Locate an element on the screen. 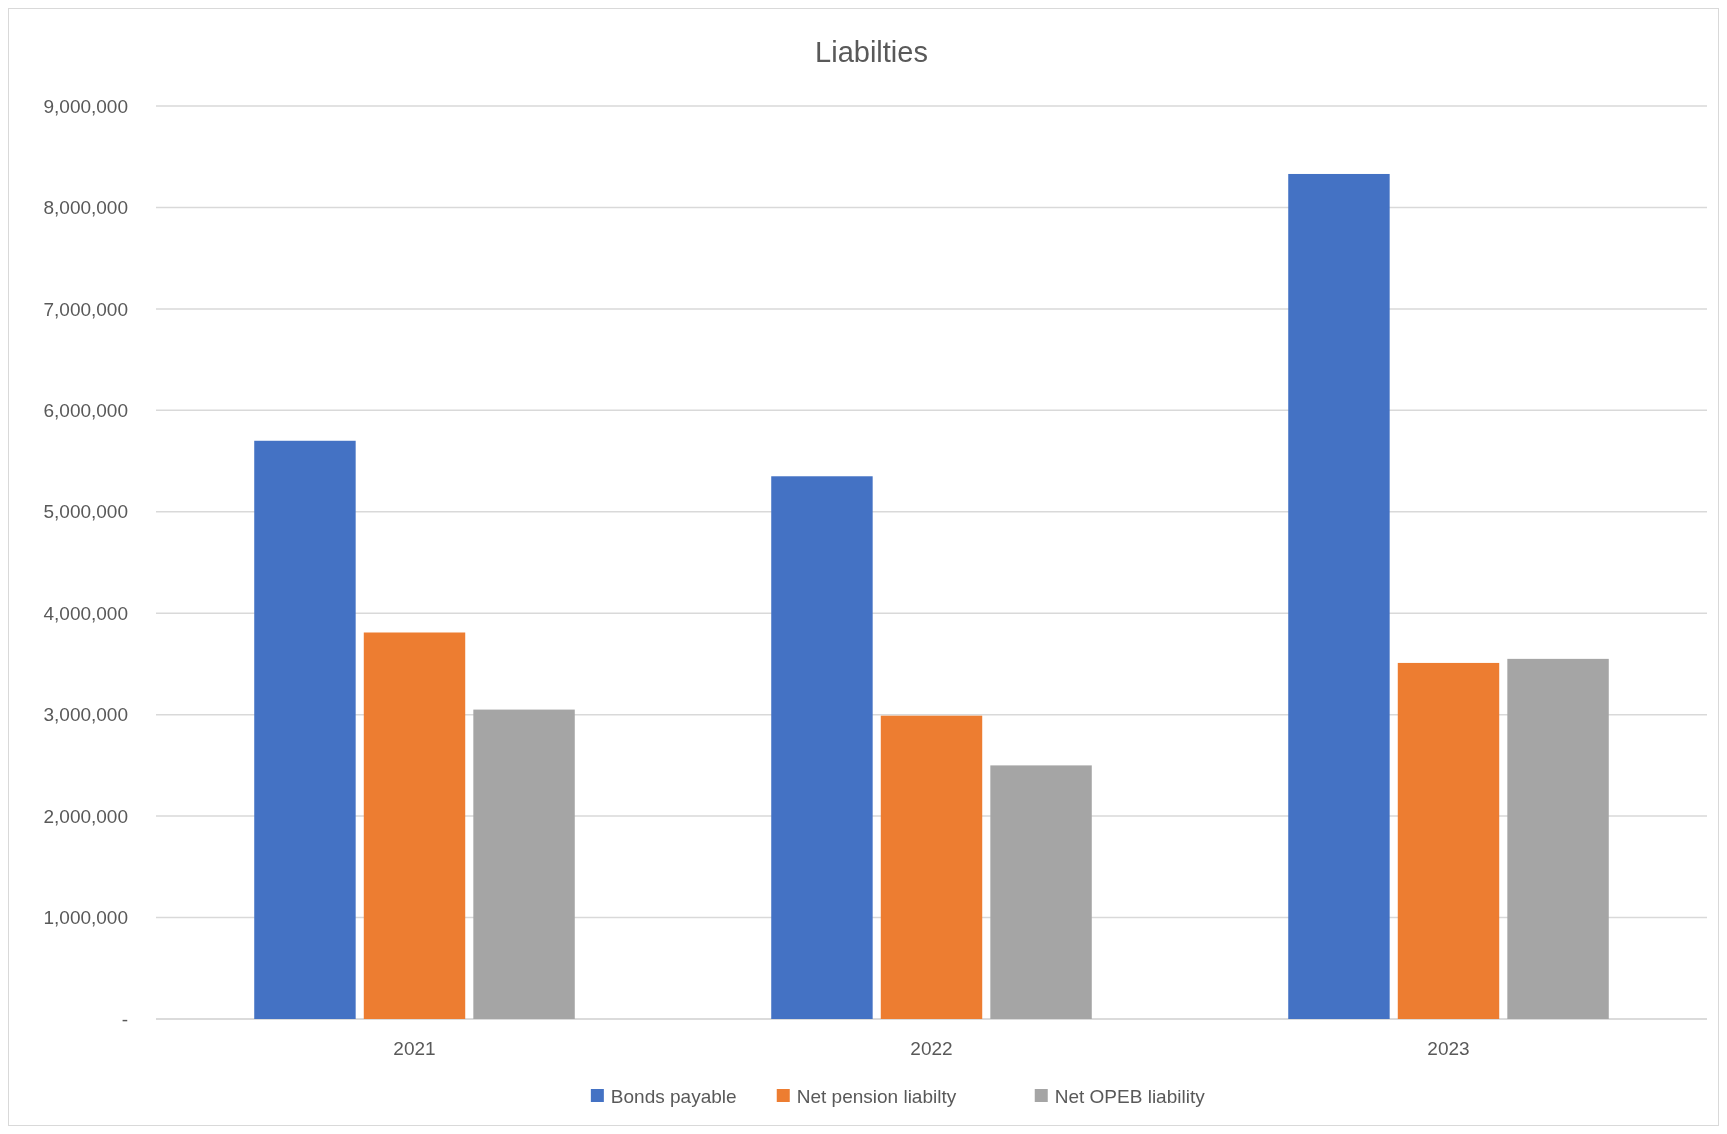 Image resolution: width=1727 pixels, height=1134 pixels. y-tick-label: 3,000,000 is located at coordinates (85, 715).